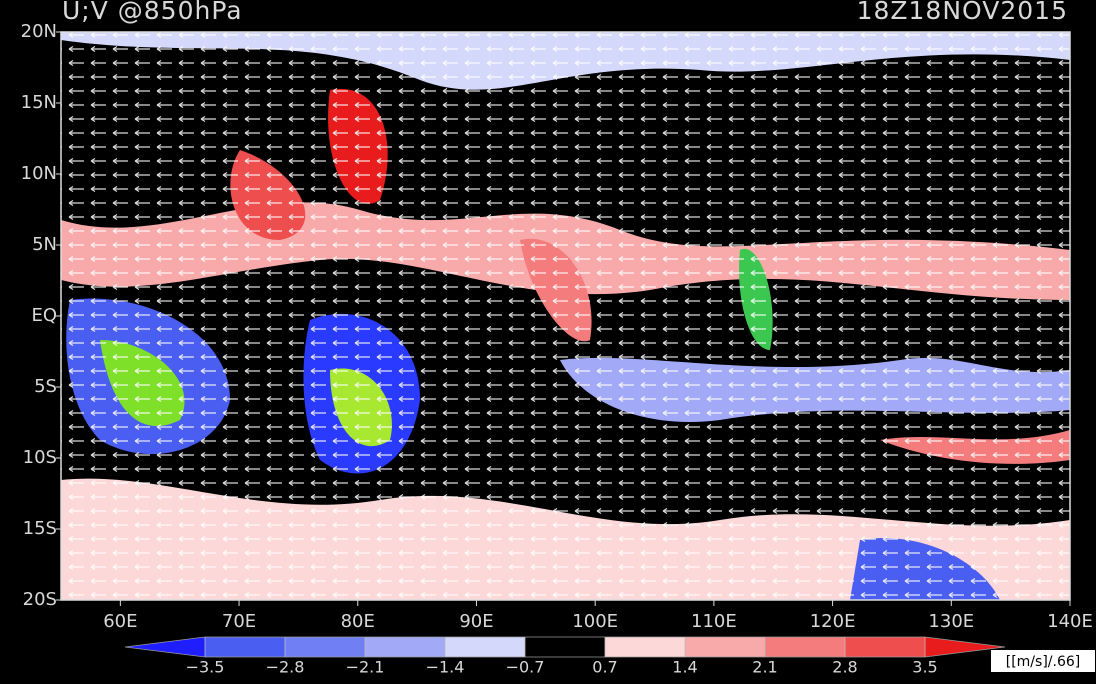 The image size is (1096, 684). What do you see at coordinates (205, 667) in the screenshot?
I see `colorbar-tick-label: −3.5` at bounding box center [205, 667].